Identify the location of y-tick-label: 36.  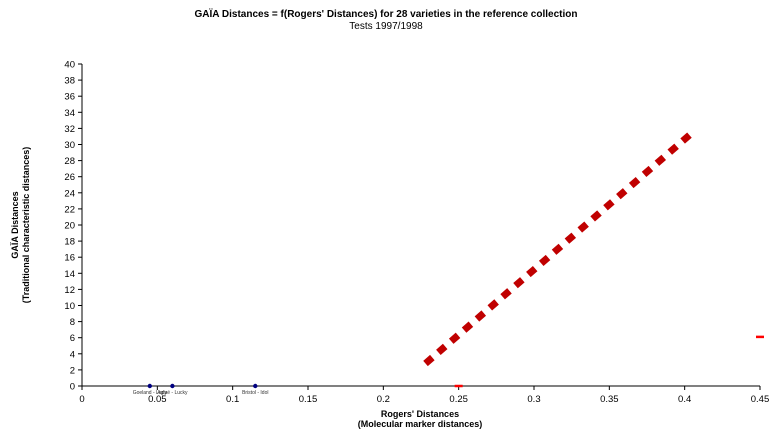
(69, 97).